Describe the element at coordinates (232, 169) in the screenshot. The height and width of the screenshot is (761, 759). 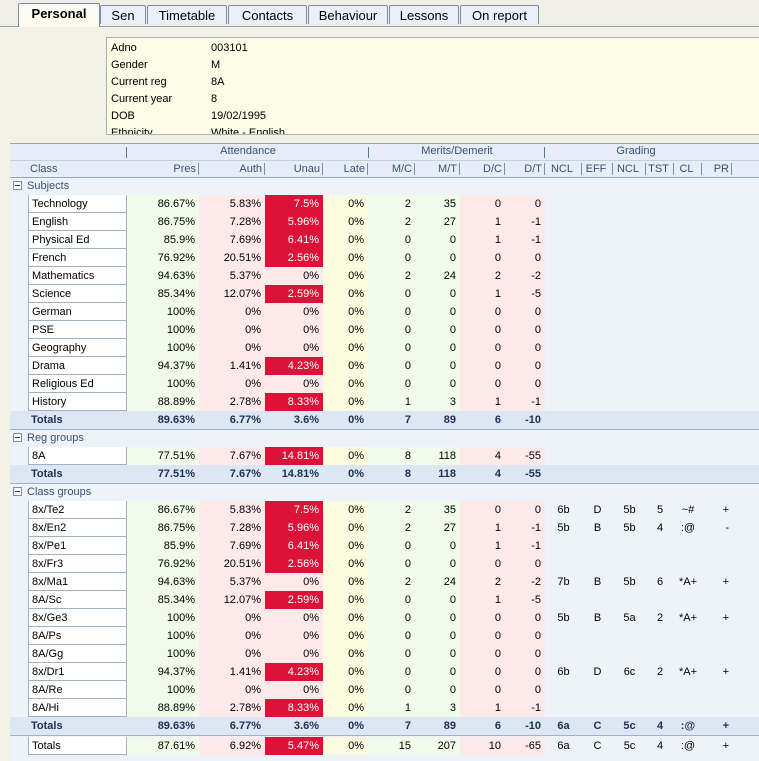
I see `col-auth: Auth` at that location.